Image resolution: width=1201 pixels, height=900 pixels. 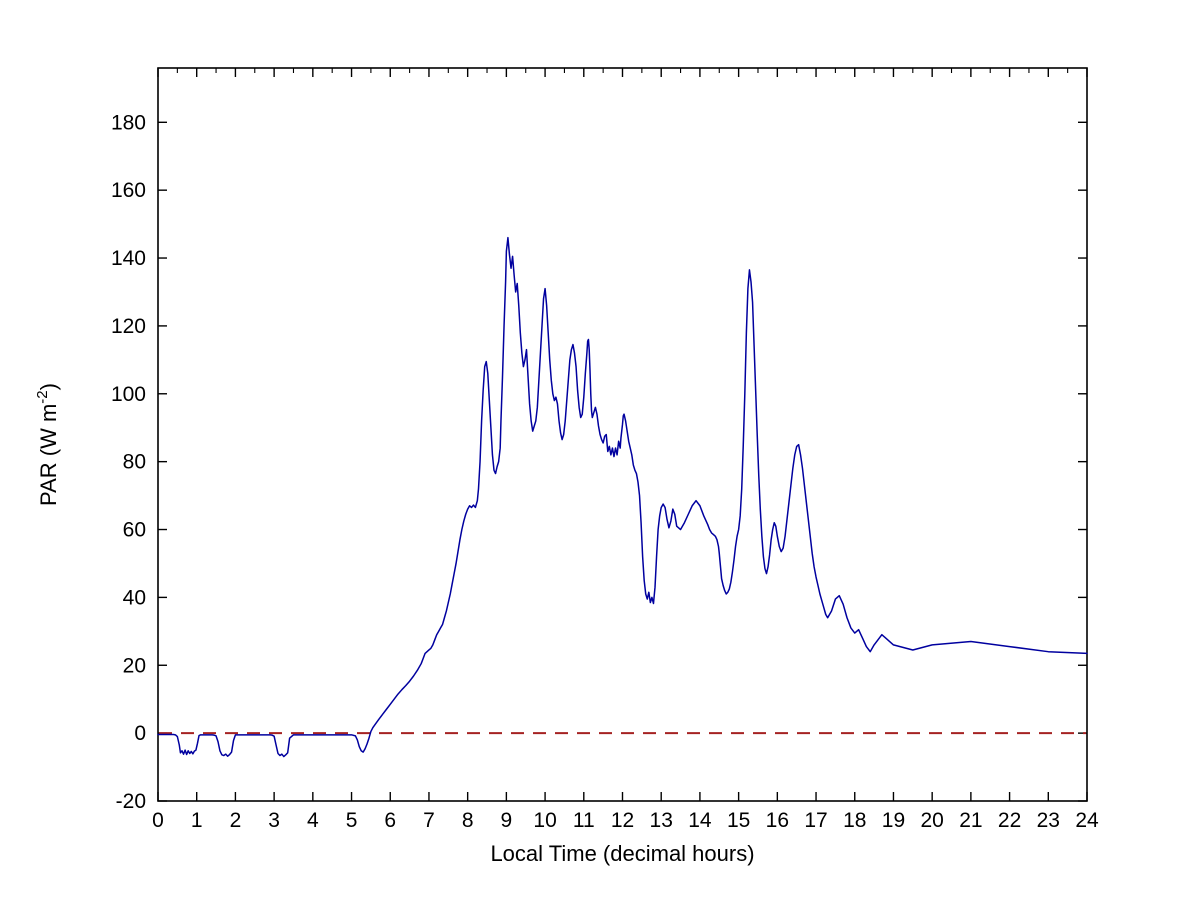 I want to click on x-tick-label-24: 24, so click(x=1087, y=820).